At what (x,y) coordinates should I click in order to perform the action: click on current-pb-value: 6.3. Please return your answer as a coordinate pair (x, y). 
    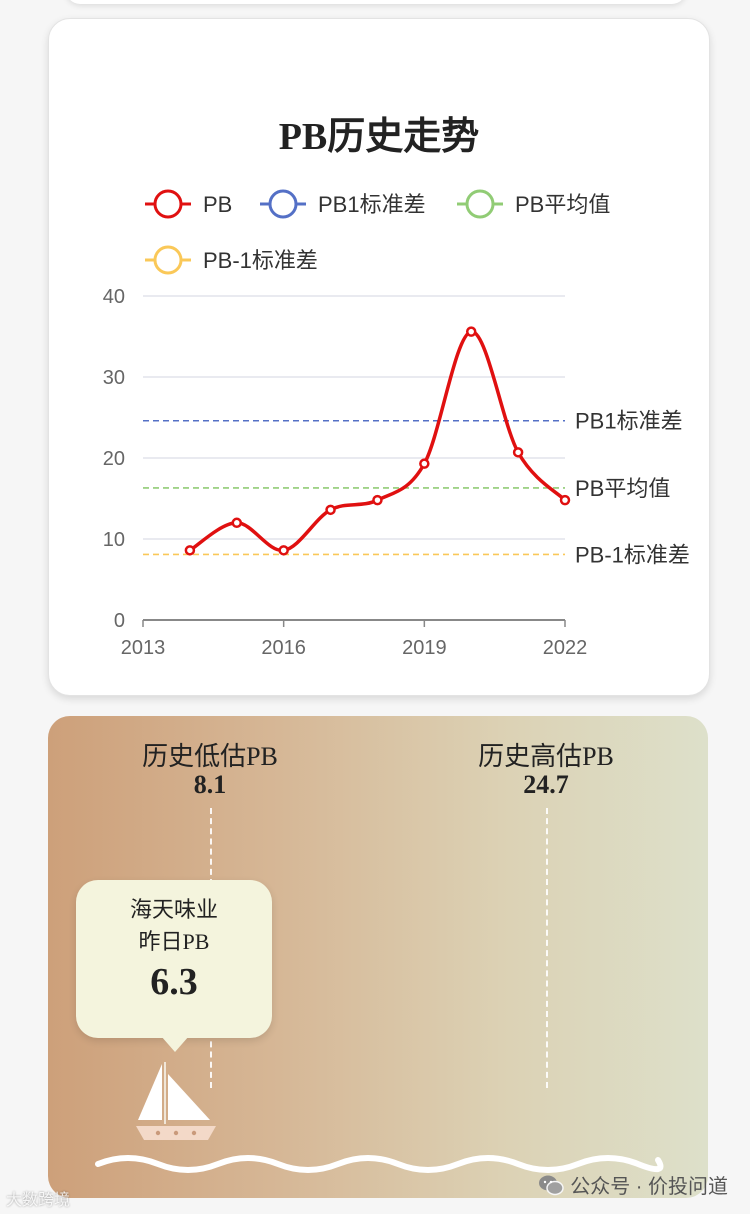
    Looking at the image, I should click on (174, 982).